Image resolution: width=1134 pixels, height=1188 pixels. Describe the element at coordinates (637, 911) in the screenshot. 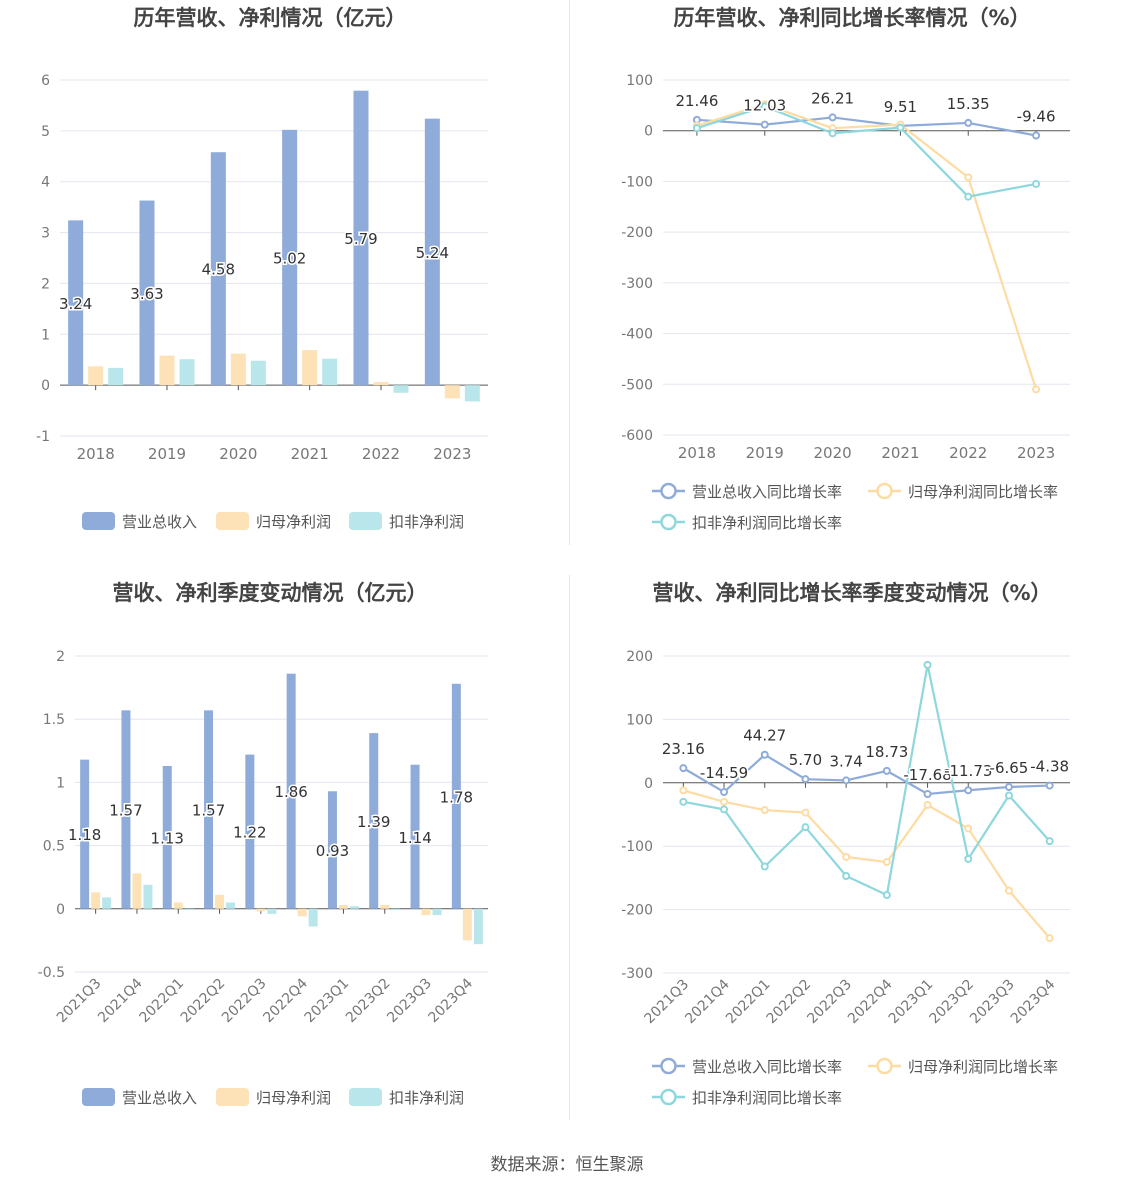

I see `y-tick-label: -200` at that location.